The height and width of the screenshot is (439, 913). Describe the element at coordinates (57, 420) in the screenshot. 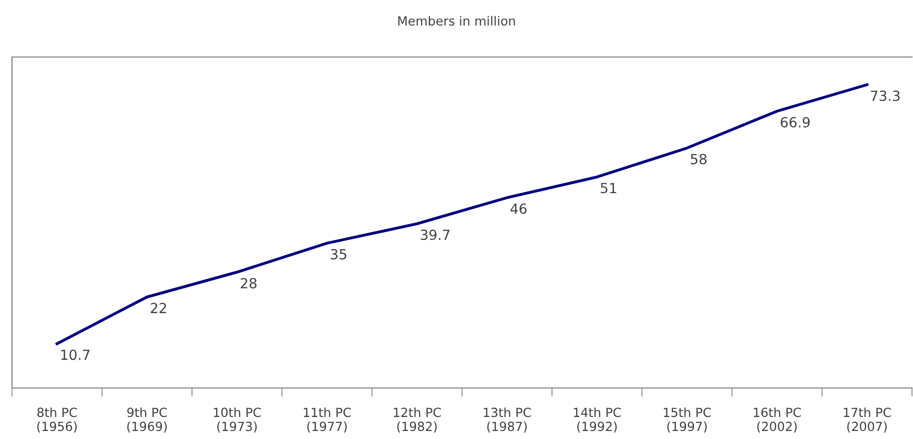

I see `x-tick-label: 8th PC (1956)` at that location.